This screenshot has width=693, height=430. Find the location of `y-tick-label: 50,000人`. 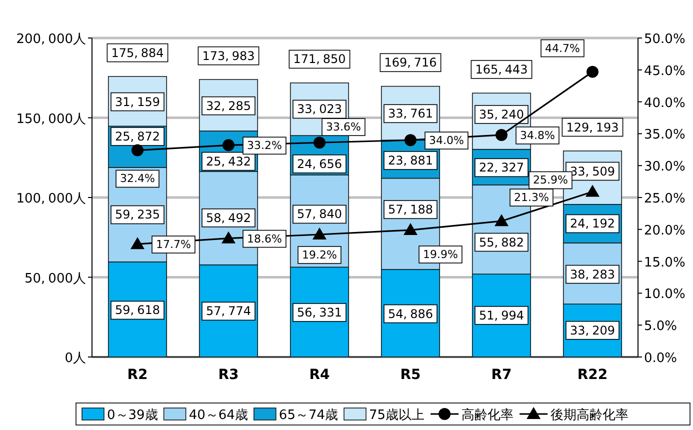

y-tick-label: 50,000人 is located at coordinates (55, 278).